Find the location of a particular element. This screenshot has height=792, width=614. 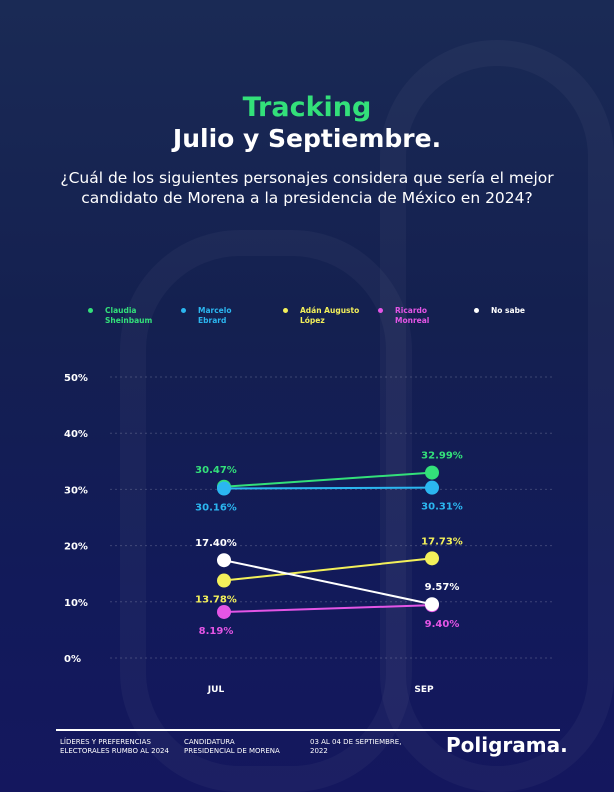

y-tick-label: 0% is located at coordinates (72, 659).